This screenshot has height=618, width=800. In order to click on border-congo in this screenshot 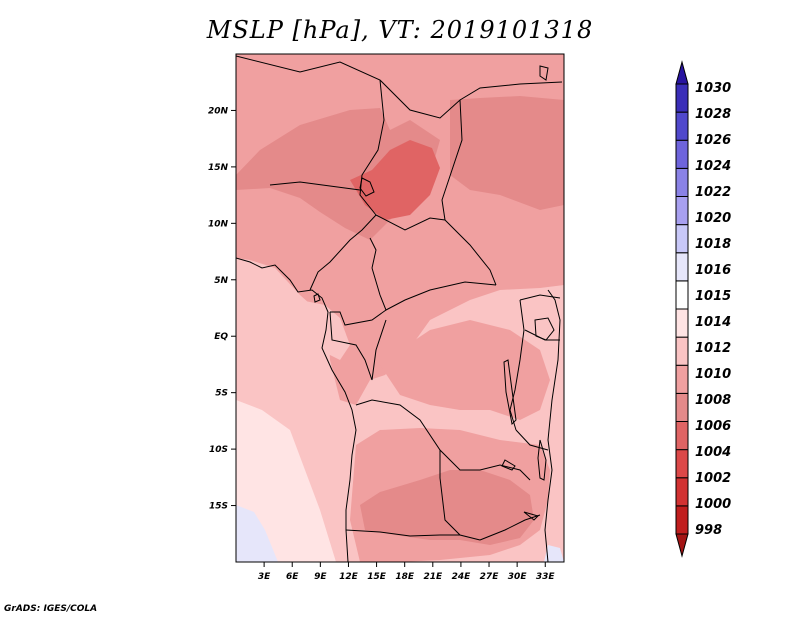, I will do `click(358, 317)`.